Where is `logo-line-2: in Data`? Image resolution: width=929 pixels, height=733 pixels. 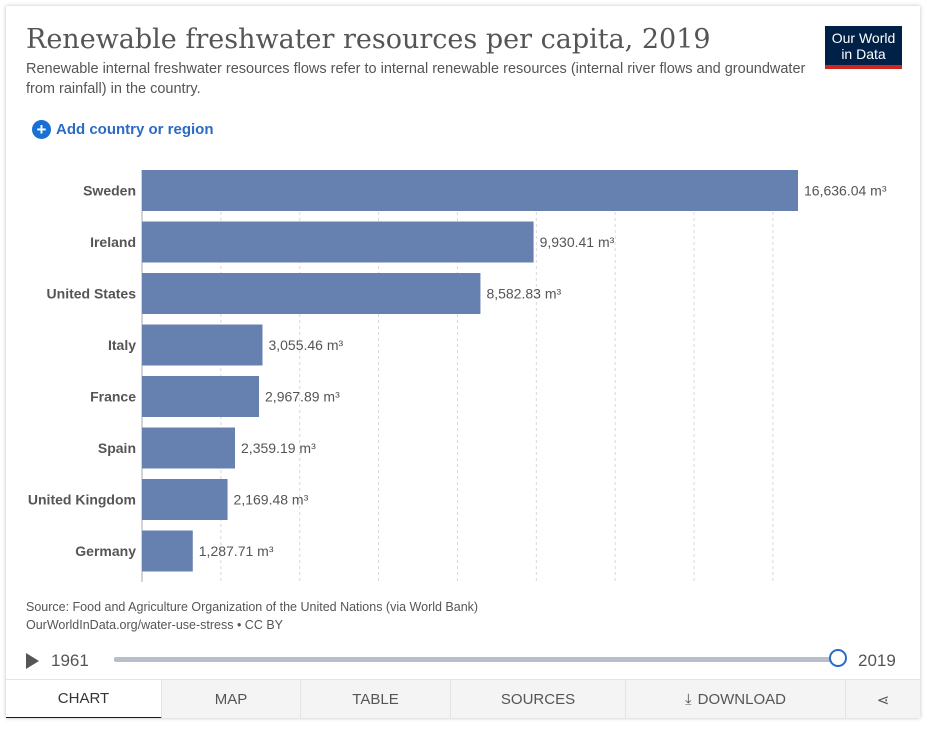
logo-line-2: in Data is located at coordinates (863, 54).